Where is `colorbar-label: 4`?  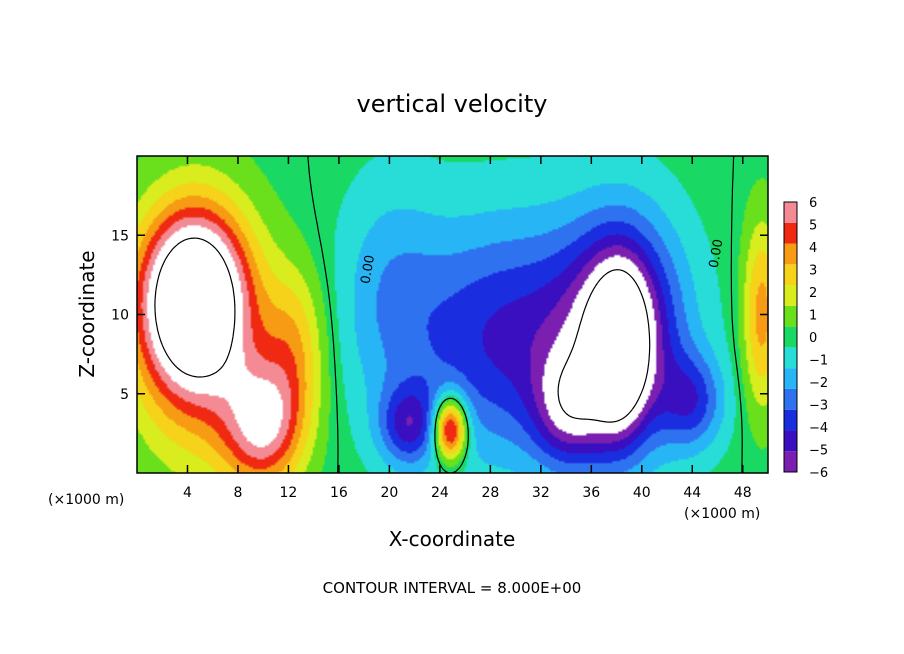 colorbar-label: 4 is located at coordinates (813, 248).